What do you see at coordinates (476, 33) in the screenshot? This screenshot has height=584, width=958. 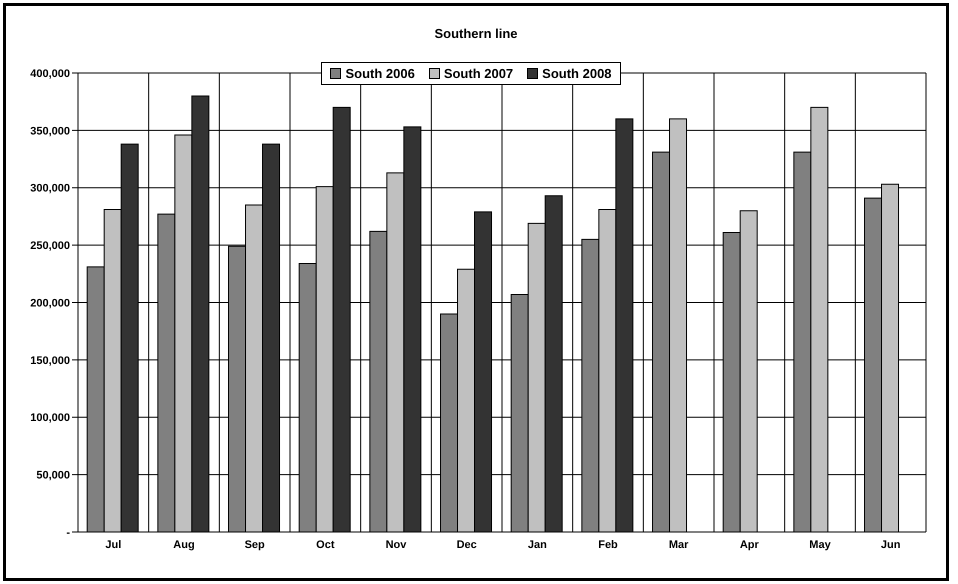 I see `chart-title: Southern line` at bounding box center [476, 33].